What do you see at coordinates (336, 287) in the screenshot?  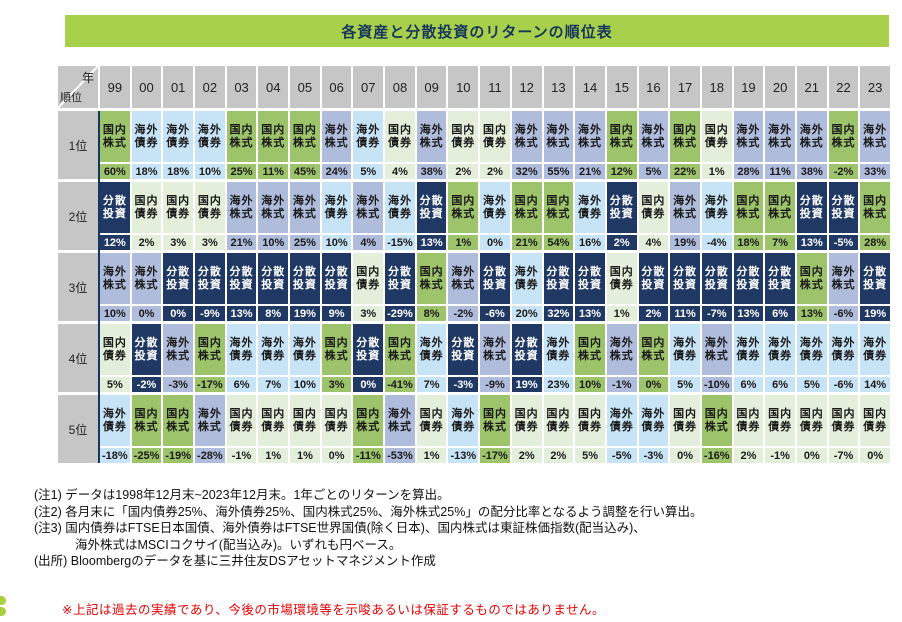 I see `cell-06-rank3: 分散 投資 9%` at bounding box center [336, 287].